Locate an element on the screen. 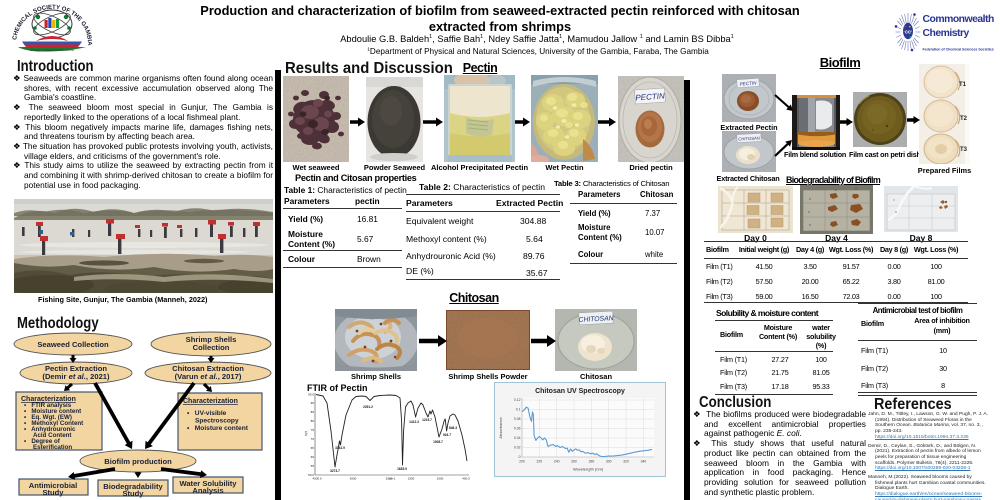 Image resolution: width=1000 pixels, height=500 pixels. svg-text: • Anhydrouronic is located at coordinates (50, 429).